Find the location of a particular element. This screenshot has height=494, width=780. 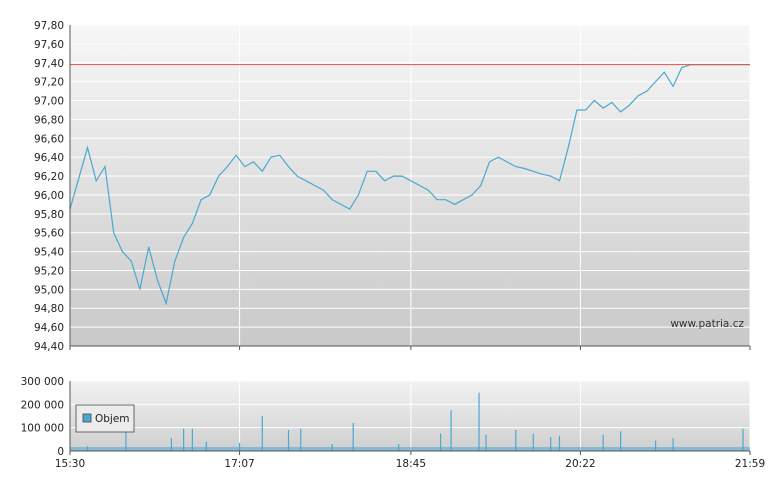

legend-label: Objem is located at coordinates (112, 419).